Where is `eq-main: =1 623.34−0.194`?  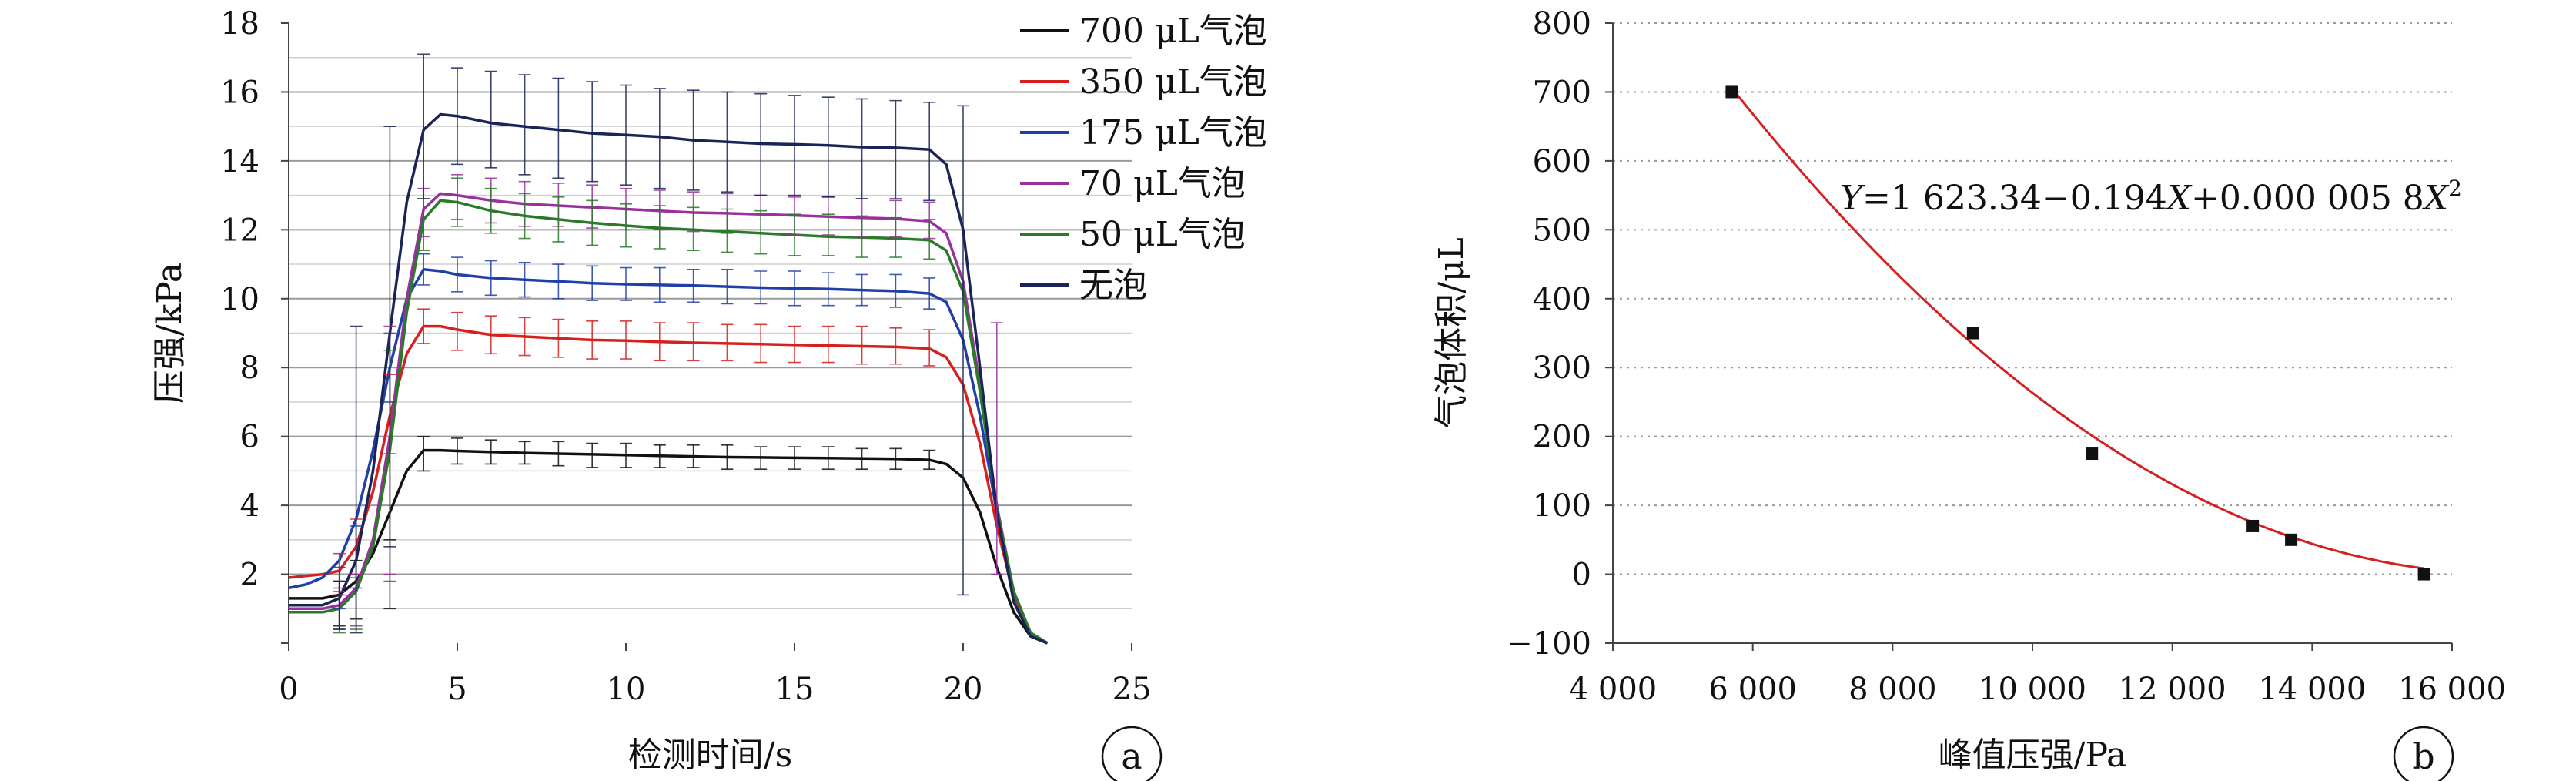
eq-main: =1 623.34−0.194 is located at coordinates (2015, 199).